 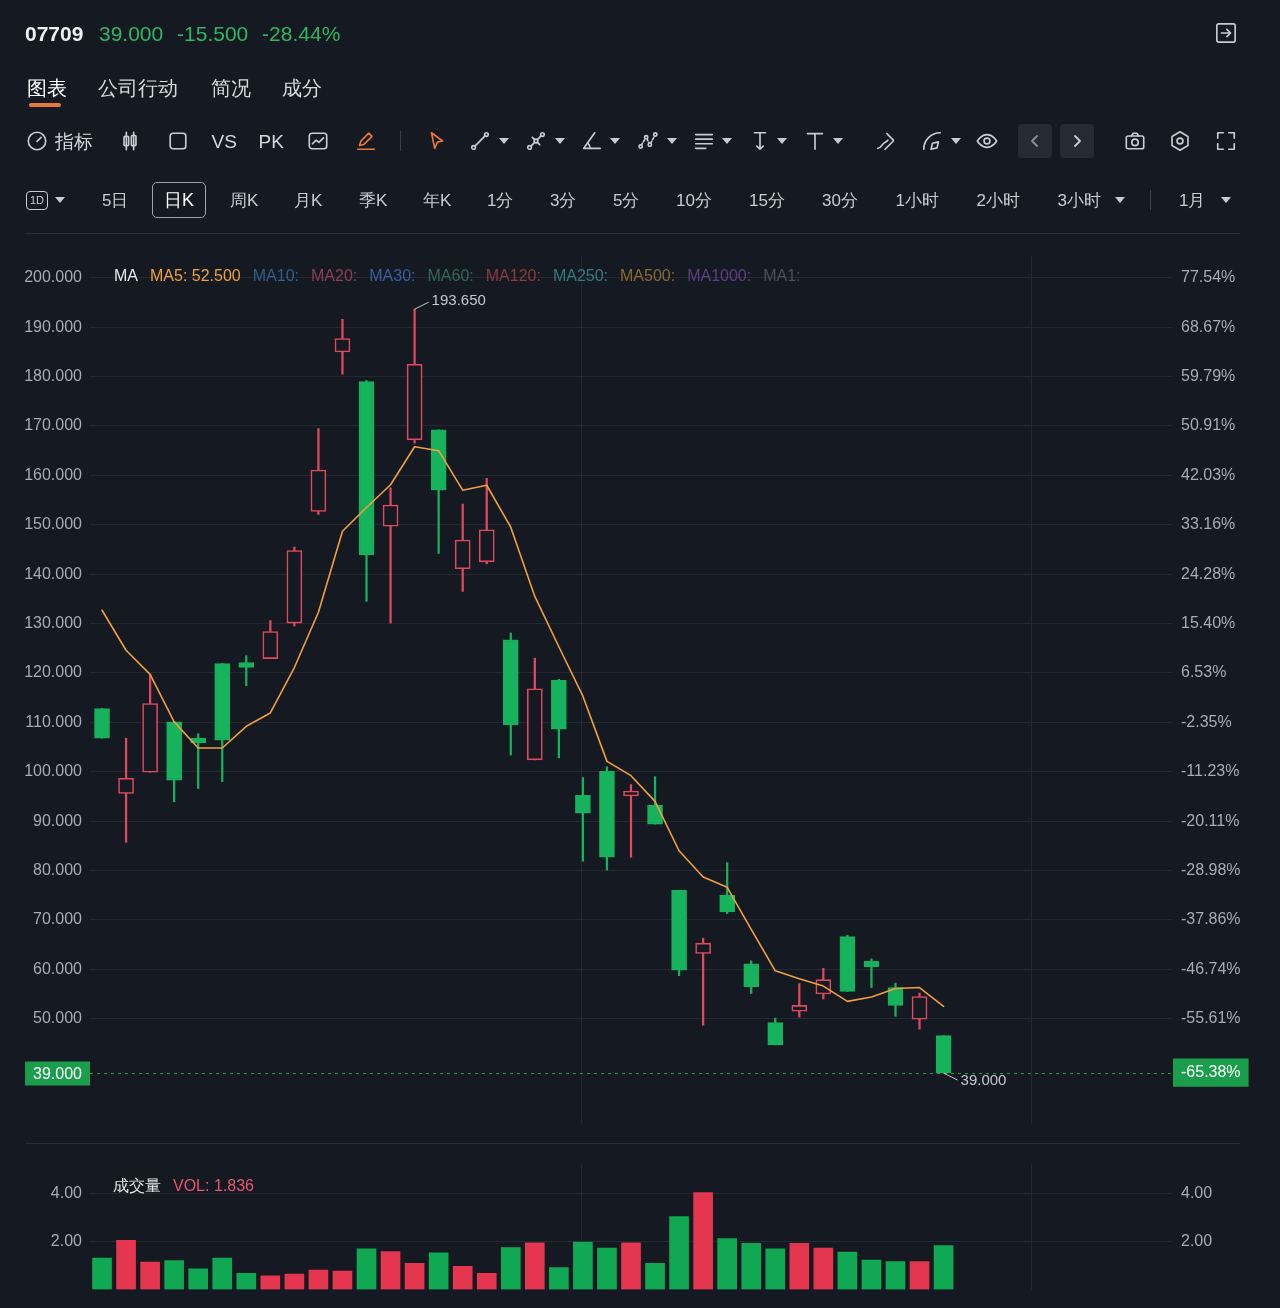 What do you see at coordinates (66, 1193) in the screenshot?
I see `y-tick-label: 4.00` at bounding box center [66, 1193].